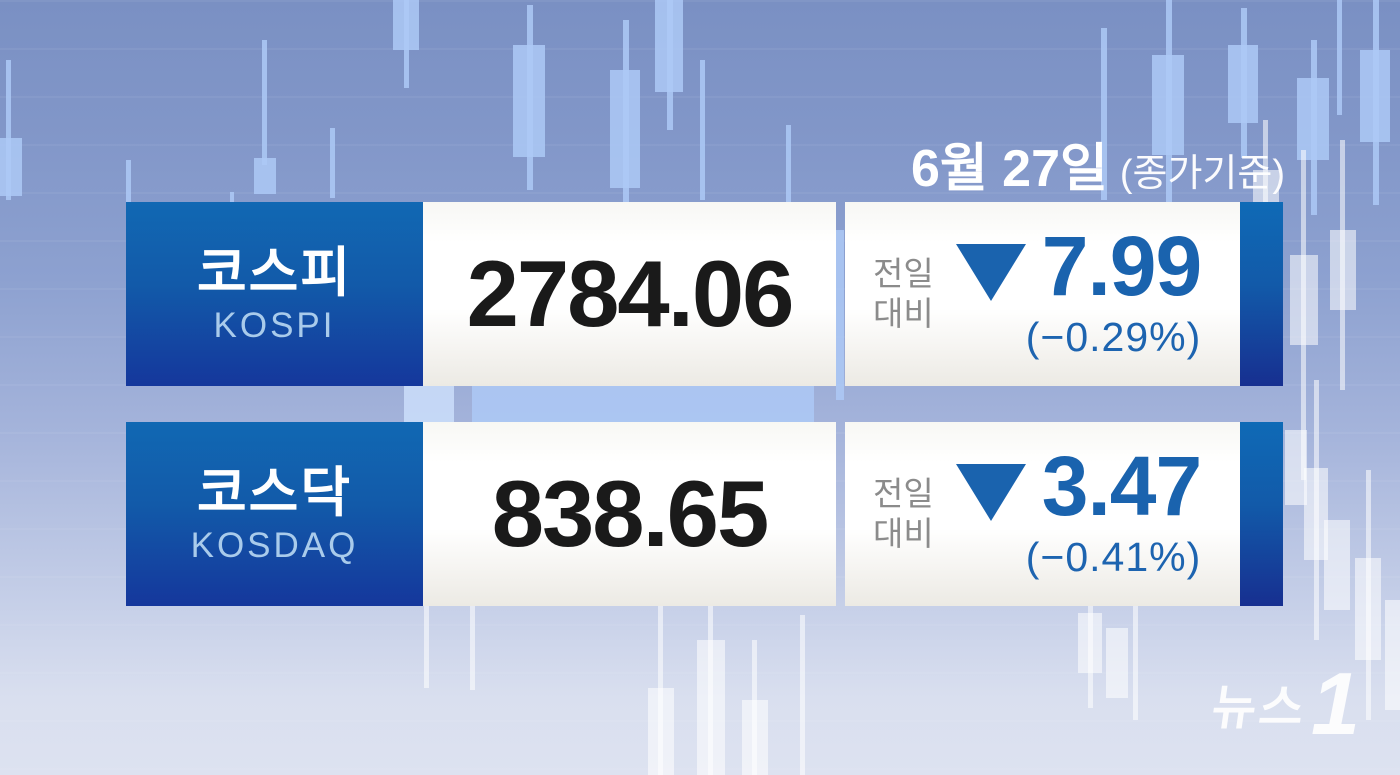 This screenshot has width=1400, height=775. I want to click on index-name-english: KOSDAQ, so click(274, 545).